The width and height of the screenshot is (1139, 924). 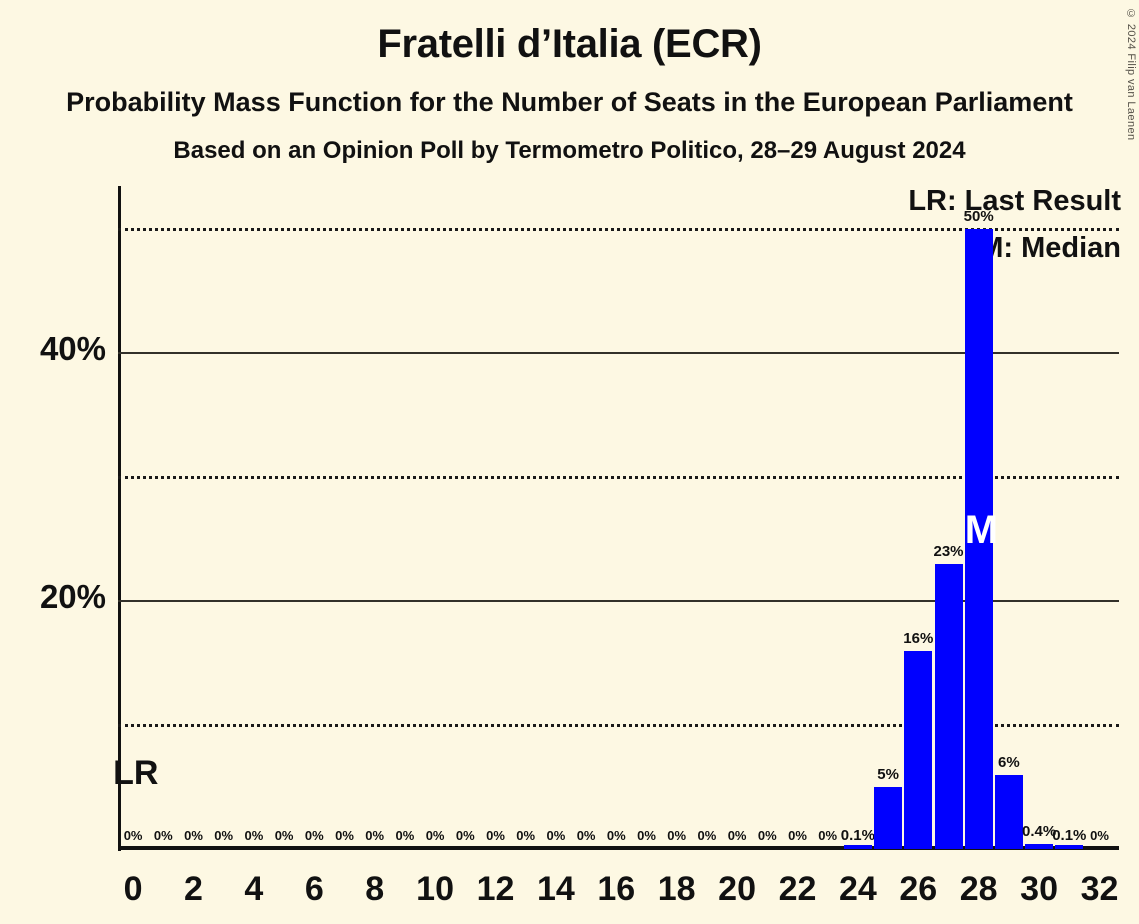 I want to click on bar-value-label-seat-20: 0%, so click(x=737, y=835).